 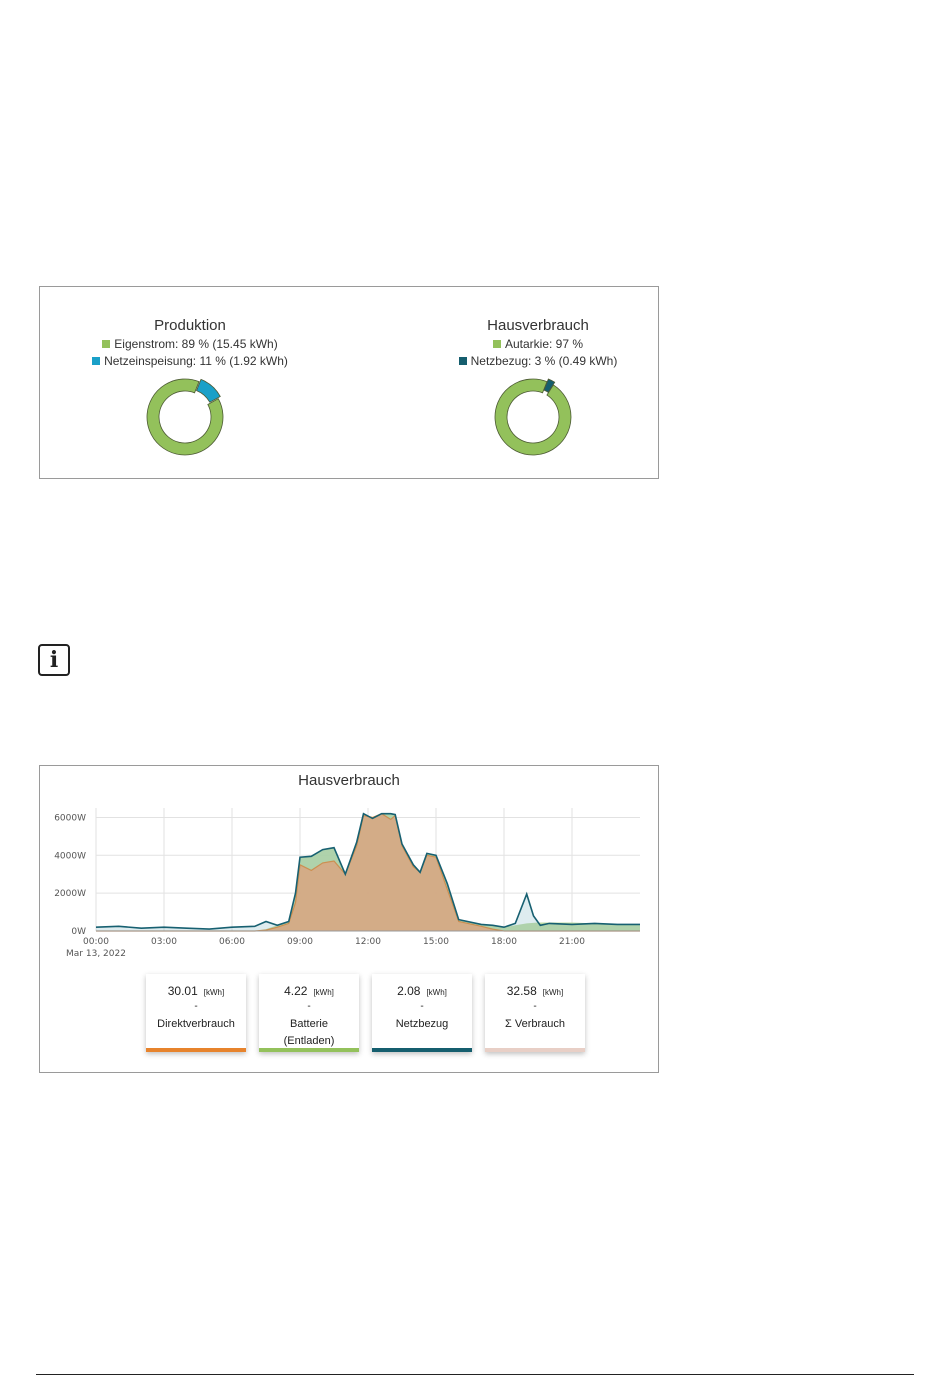 I want to click on production-title: Produktion, so click(x=190, y=325).